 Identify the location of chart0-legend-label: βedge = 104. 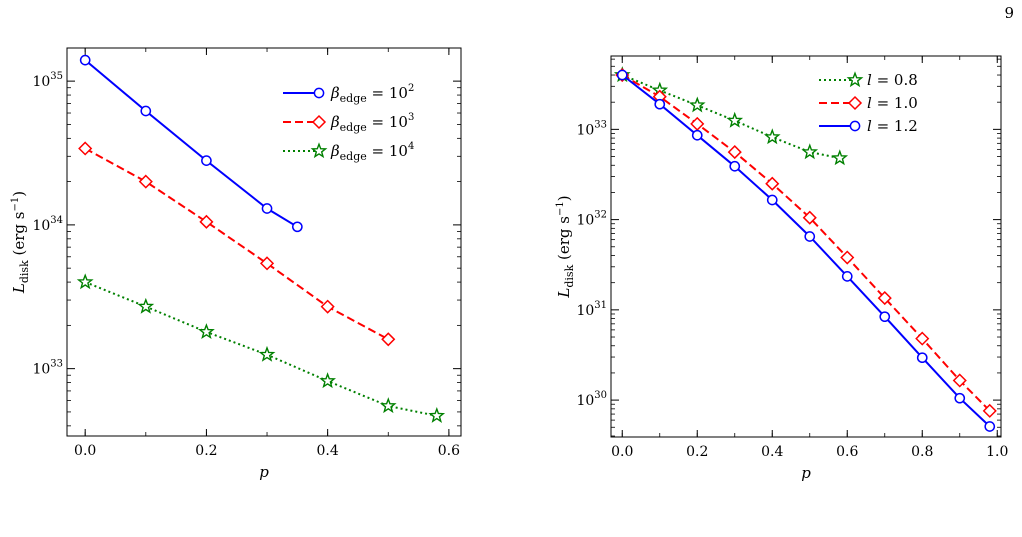
(372, 152).